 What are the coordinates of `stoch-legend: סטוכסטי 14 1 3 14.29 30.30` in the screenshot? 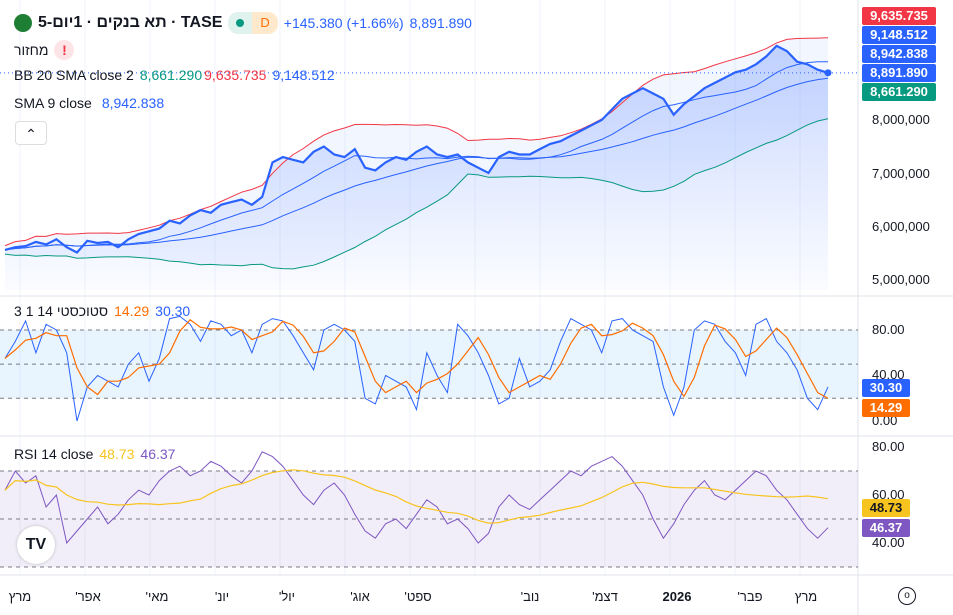 It's located at (102, 311).